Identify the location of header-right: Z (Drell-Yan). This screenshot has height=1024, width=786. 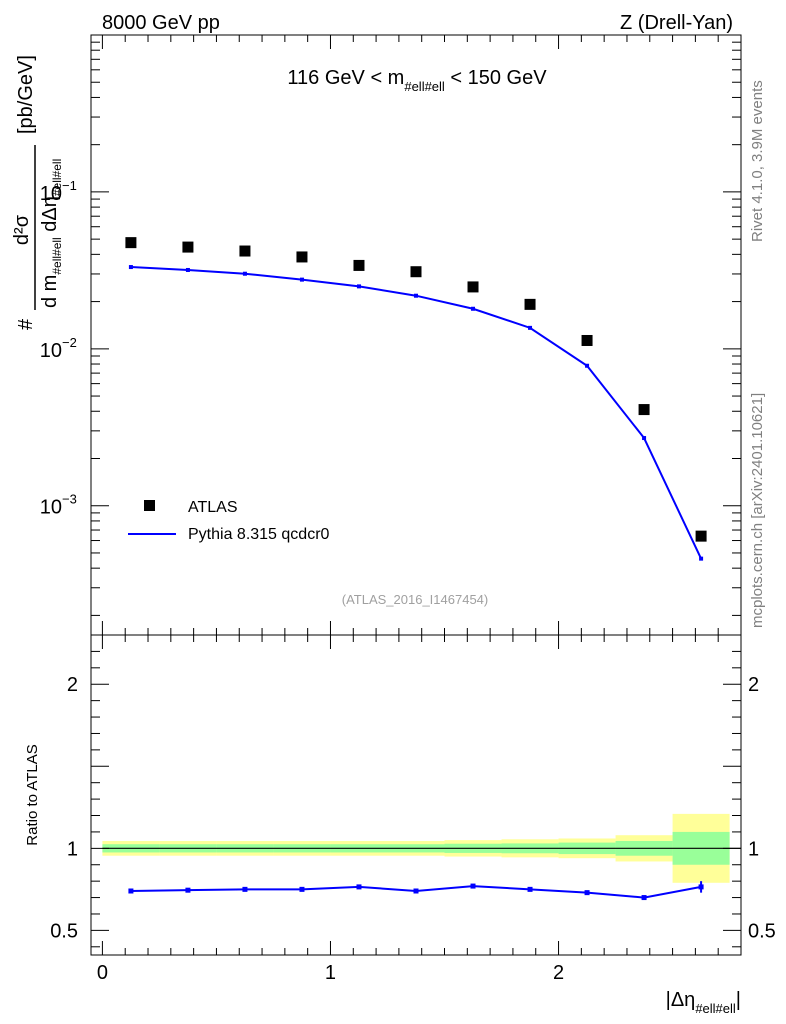
(676, 23).